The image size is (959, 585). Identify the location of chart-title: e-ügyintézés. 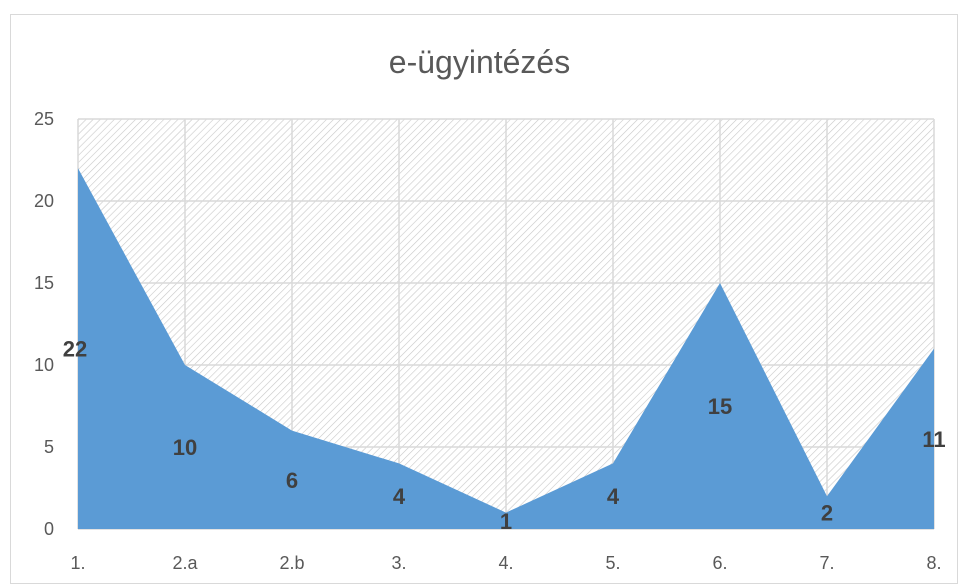
(479, 62).